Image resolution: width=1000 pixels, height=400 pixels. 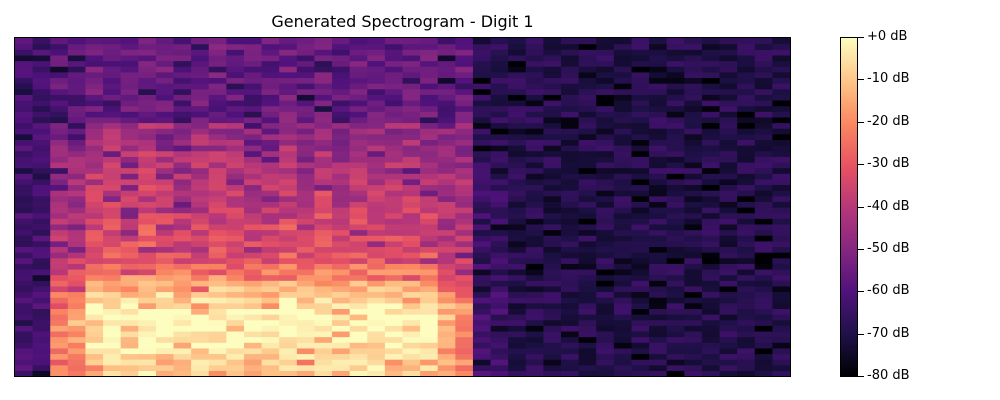 I want to click on colorbar-tick, so click(x=861, y=165).